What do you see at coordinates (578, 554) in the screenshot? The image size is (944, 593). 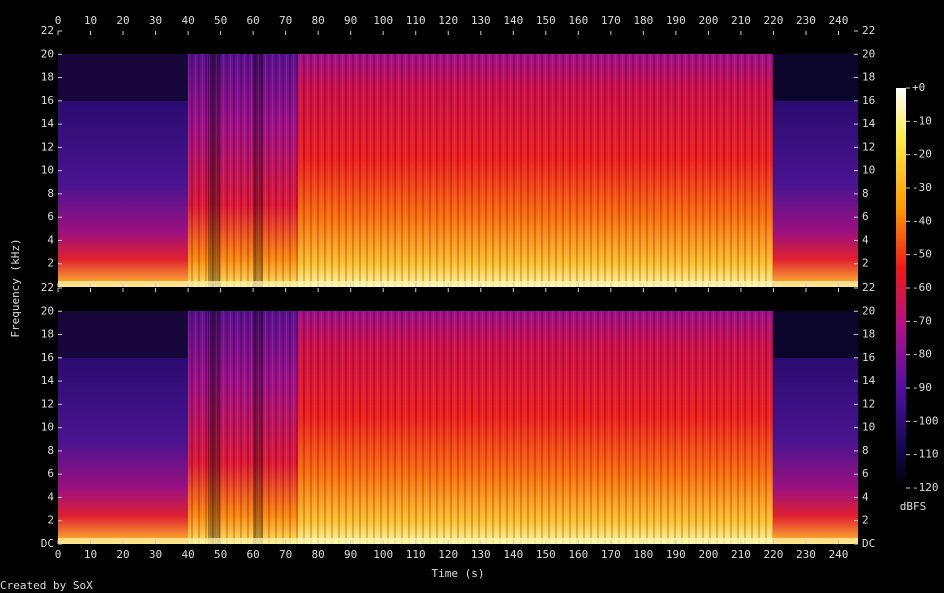 I see `x-tick-label: 160` at bounding box center [578, 554].